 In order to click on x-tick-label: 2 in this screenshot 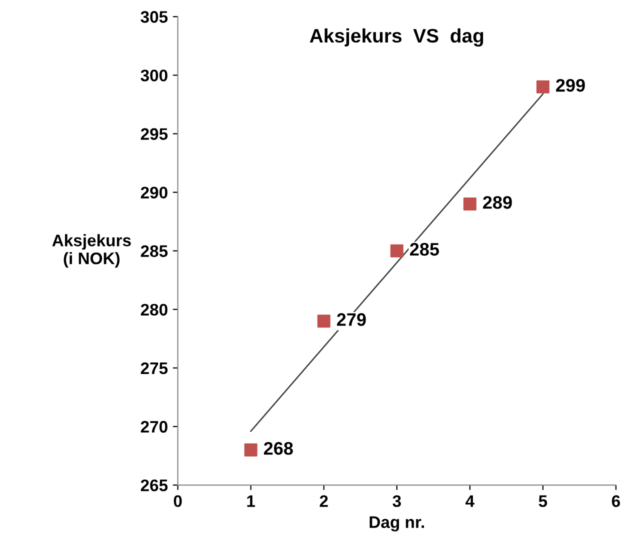, I will do `click(324, 501)`.